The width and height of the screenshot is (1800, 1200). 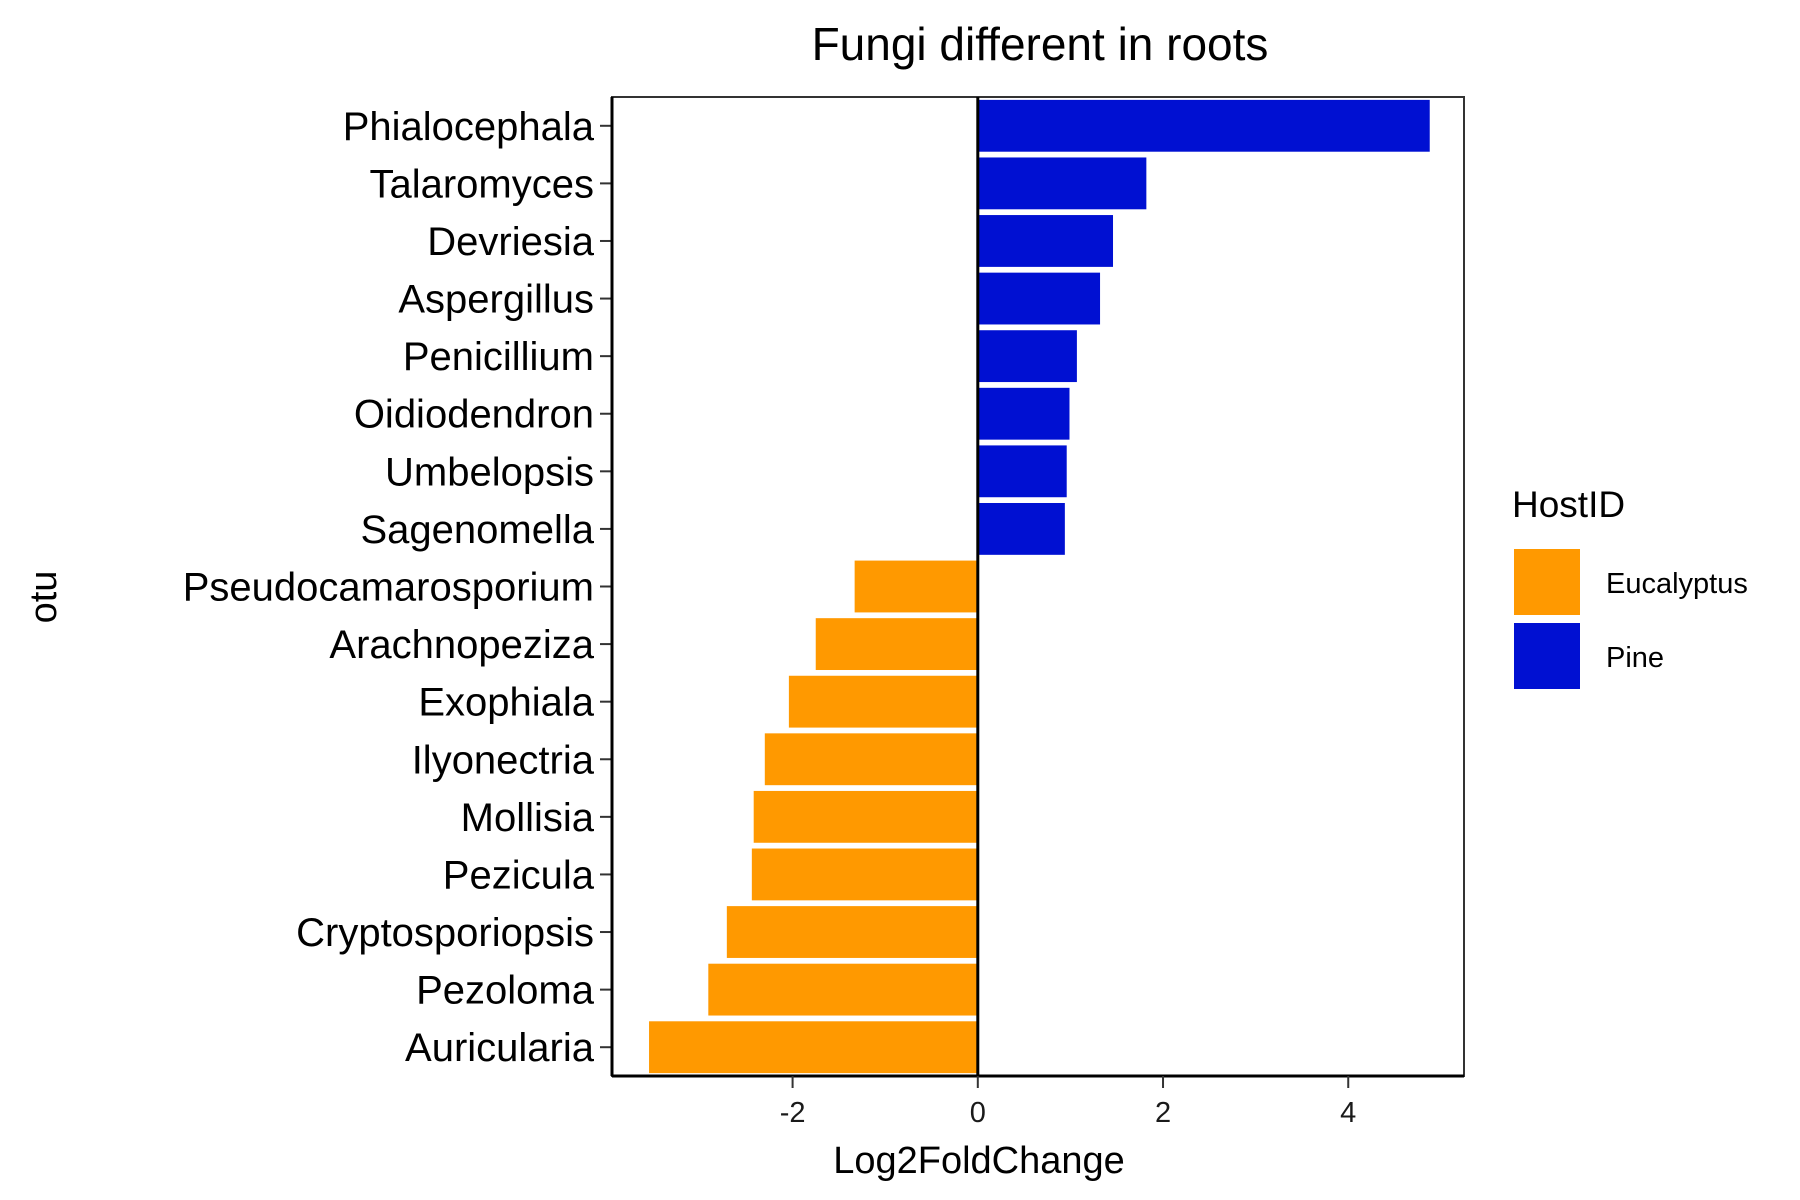 What do you see at coordinates (852, 932) in the screenshot?
I see `bar-cryptosporiopsis` at bounding box center [852, 932].